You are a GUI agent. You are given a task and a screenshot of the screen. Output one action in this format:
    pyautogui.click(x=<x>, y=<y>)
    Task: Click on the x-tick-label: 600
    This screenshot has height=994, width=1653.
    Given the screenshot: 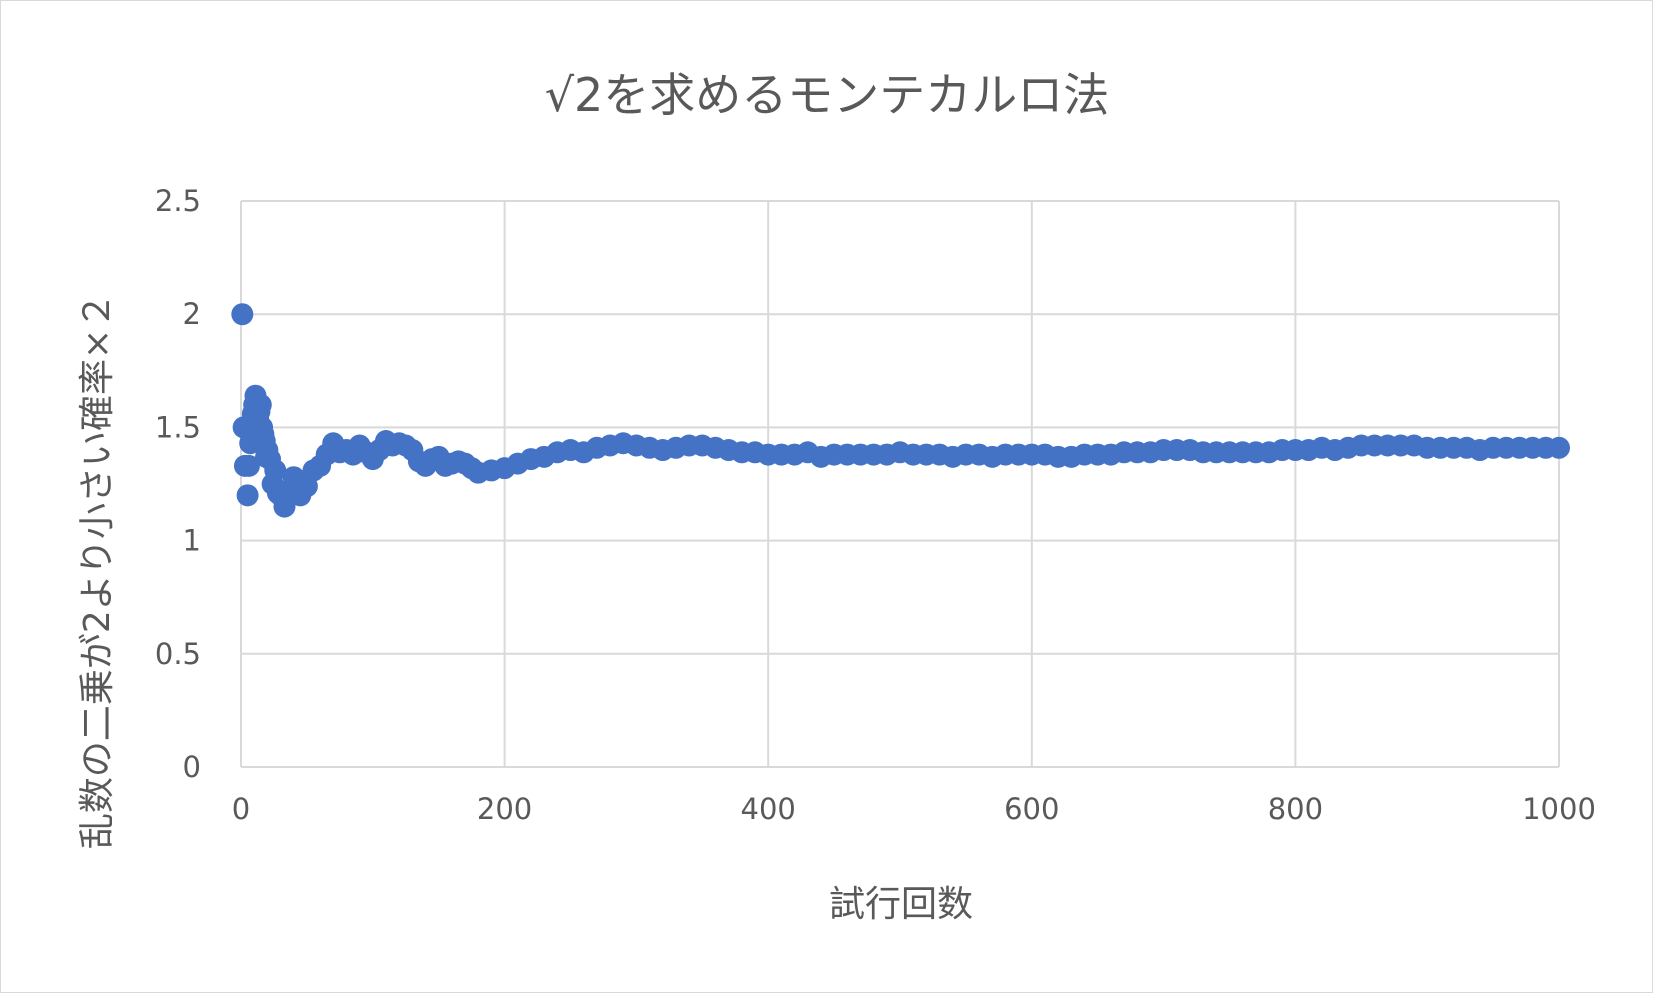 What is the action you would take?
    pyautogui.click(x=1031, y=809)
    